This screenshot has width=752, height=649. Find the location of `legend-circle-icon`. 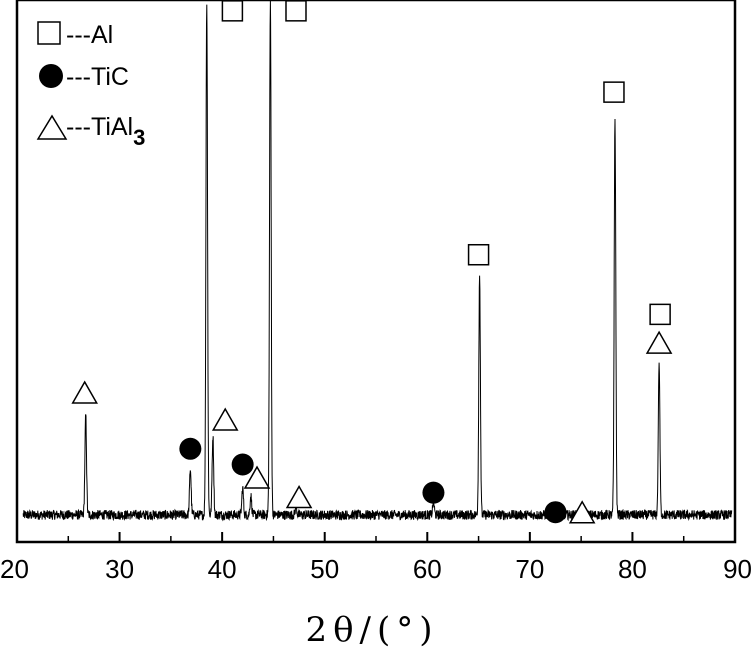

legend-circle-icon is located at coordinates (51, 76).